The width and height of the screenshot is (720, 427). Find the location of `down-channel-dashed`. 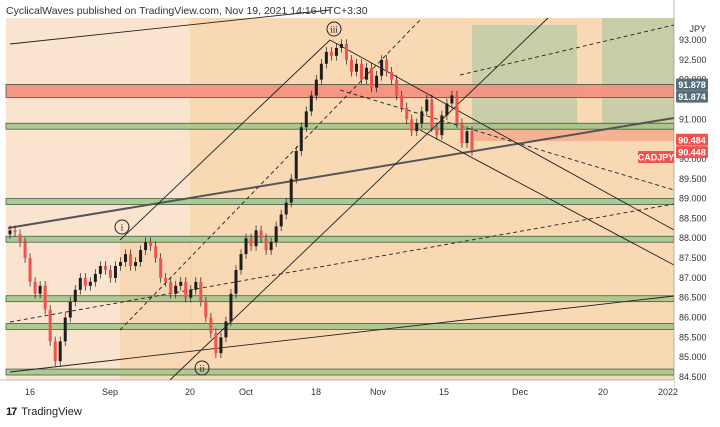

down-channel-dashed is located at coordinates (507, 140).